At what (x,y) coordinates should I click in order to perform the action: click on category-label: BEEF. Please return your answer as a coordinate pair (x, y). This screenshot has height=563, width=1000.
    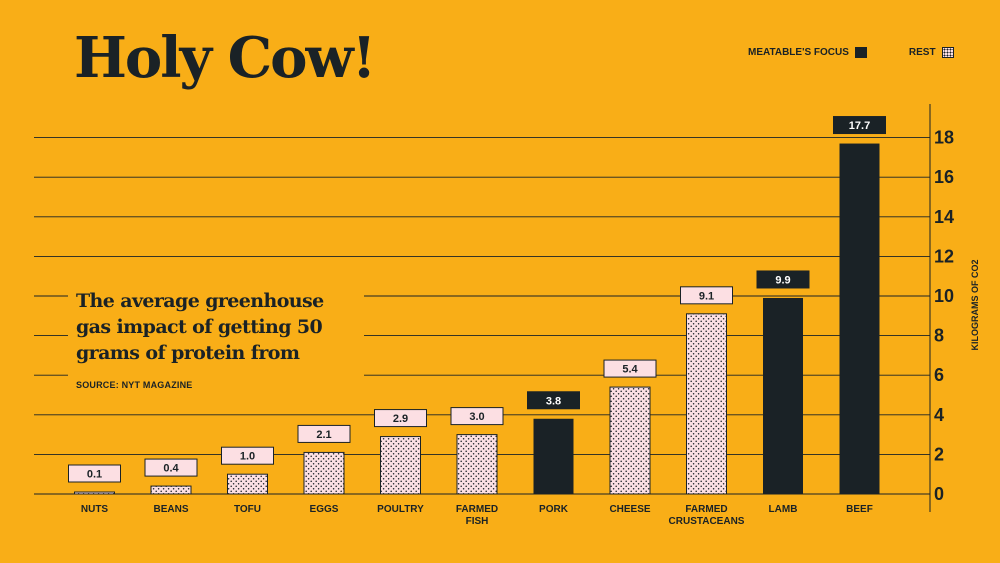
    Looking at the image, I should click on (859, 509).